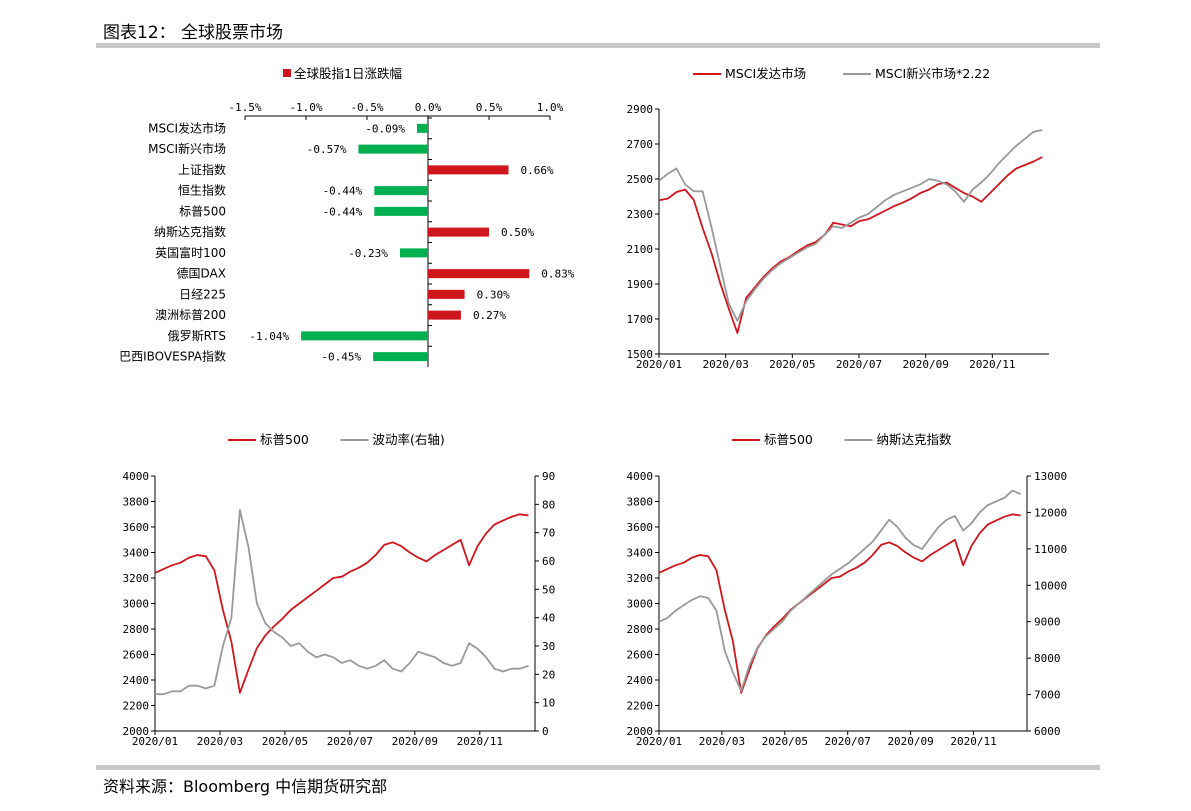 The height and width of the screenshot is (811, 1191). What do you see at coordinates (366, 107) in the screenshot?
I see `x-tick-label-bar: -0.5%` at bounding box center [366, 107].